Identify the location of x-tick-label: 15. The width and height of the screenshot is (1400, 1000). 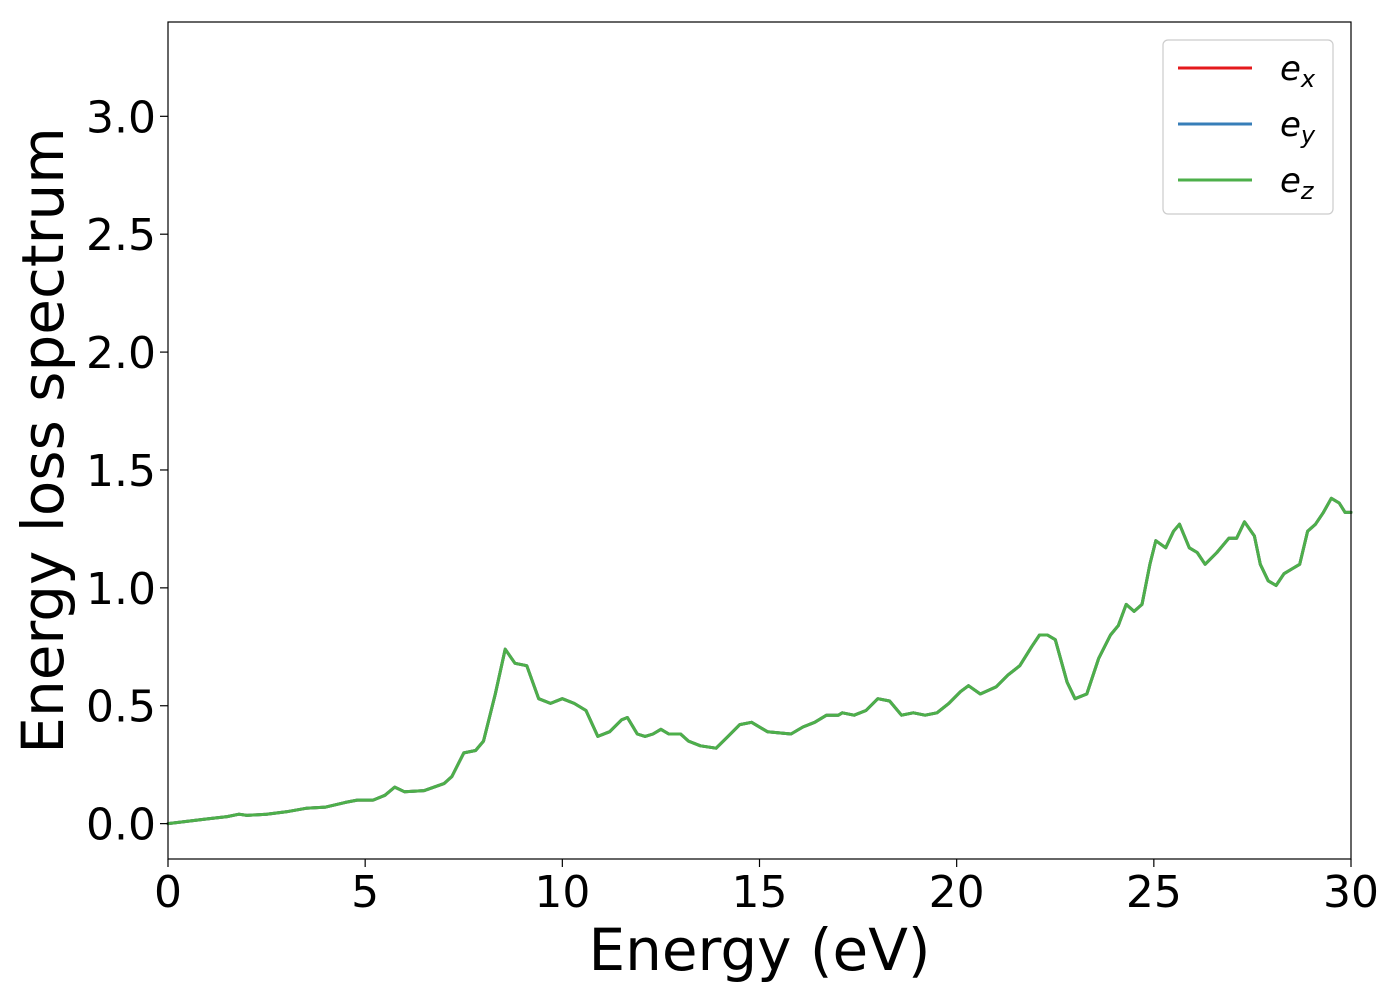
(760, 892).